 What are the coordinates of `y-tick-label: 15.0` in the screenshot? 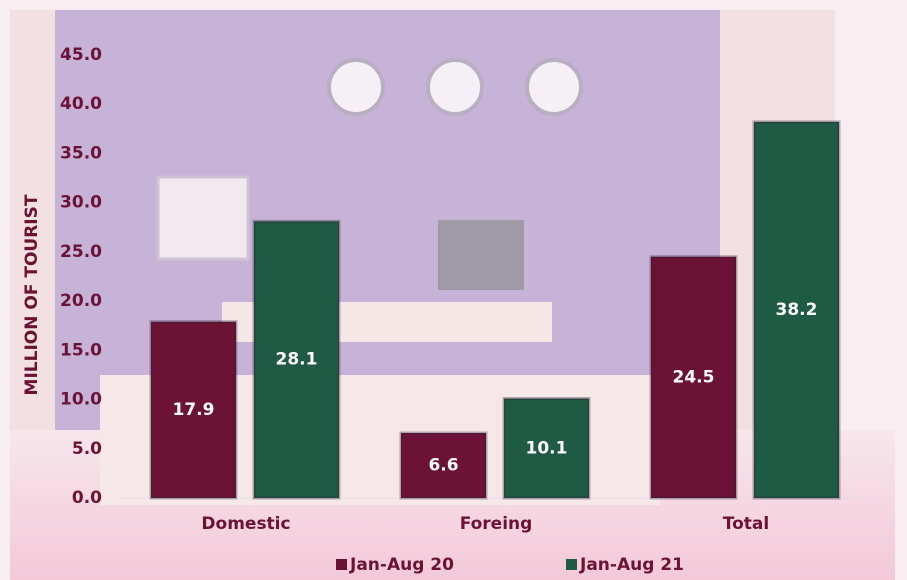 It's located at (81, 350).